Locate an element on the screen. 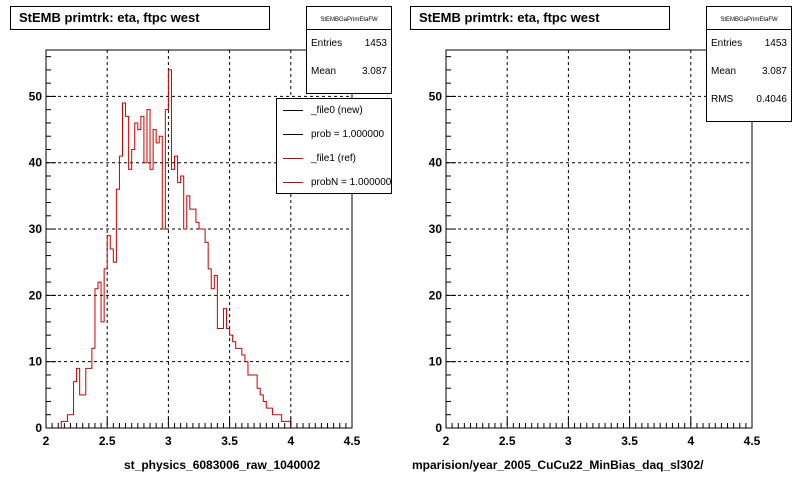 This screenshot has width=800, height=480. panel2-stats-mean: Mean 3.087 is located at coordinates (749, 72).